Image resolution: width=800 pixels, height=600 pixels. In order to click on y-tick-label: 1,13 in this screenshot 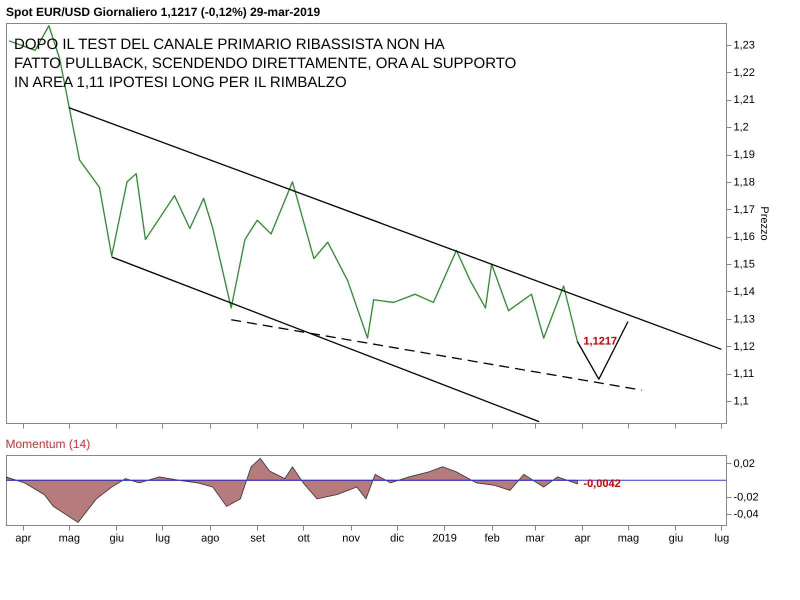, I will do `click(744, 319)`.